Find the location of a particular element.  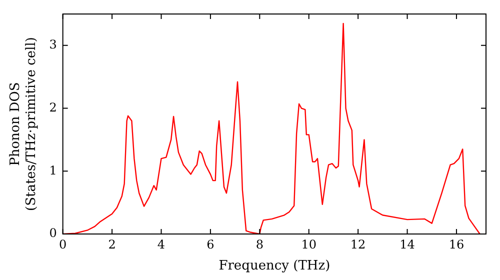

y-tick-label: 1 is located at coordinates (53, 170).